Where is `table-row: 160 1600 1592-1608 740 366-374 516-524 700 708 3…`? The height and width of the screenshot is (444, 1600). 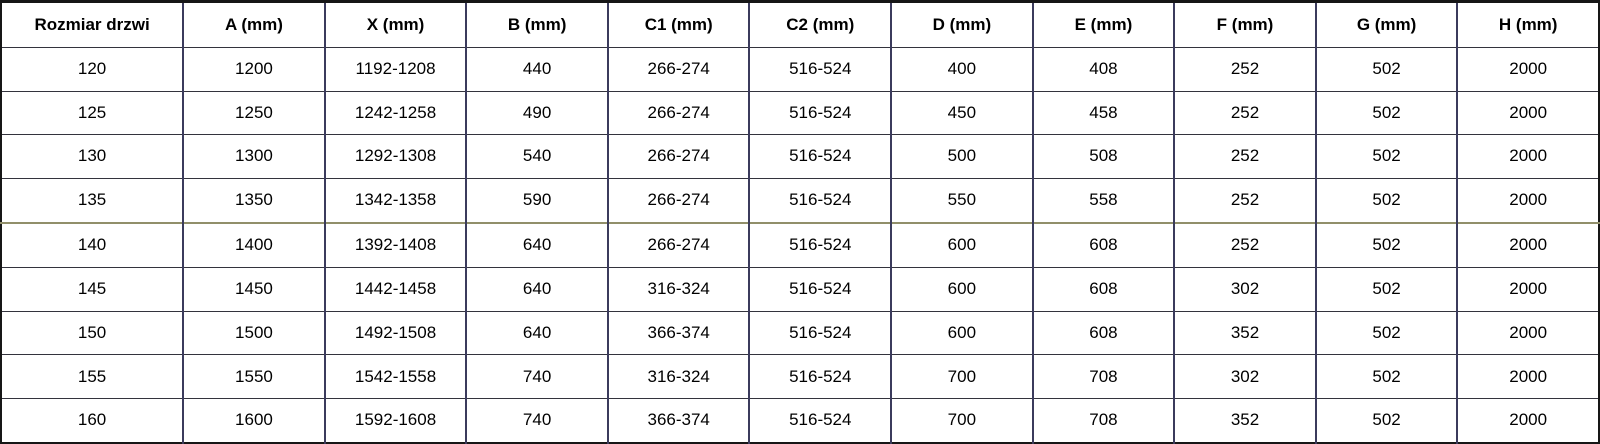
table-row: 160 1600 1592-1608 740 366-374 516-524 700 708 3… is located at coordinates (800, 420).